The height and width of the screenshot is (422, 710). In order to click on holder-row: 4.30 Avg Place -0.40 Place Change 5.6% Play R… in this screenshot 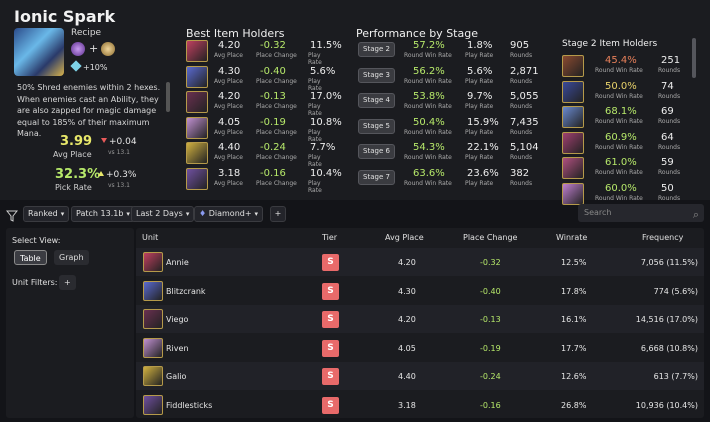, I will do `click(261, 78)`.